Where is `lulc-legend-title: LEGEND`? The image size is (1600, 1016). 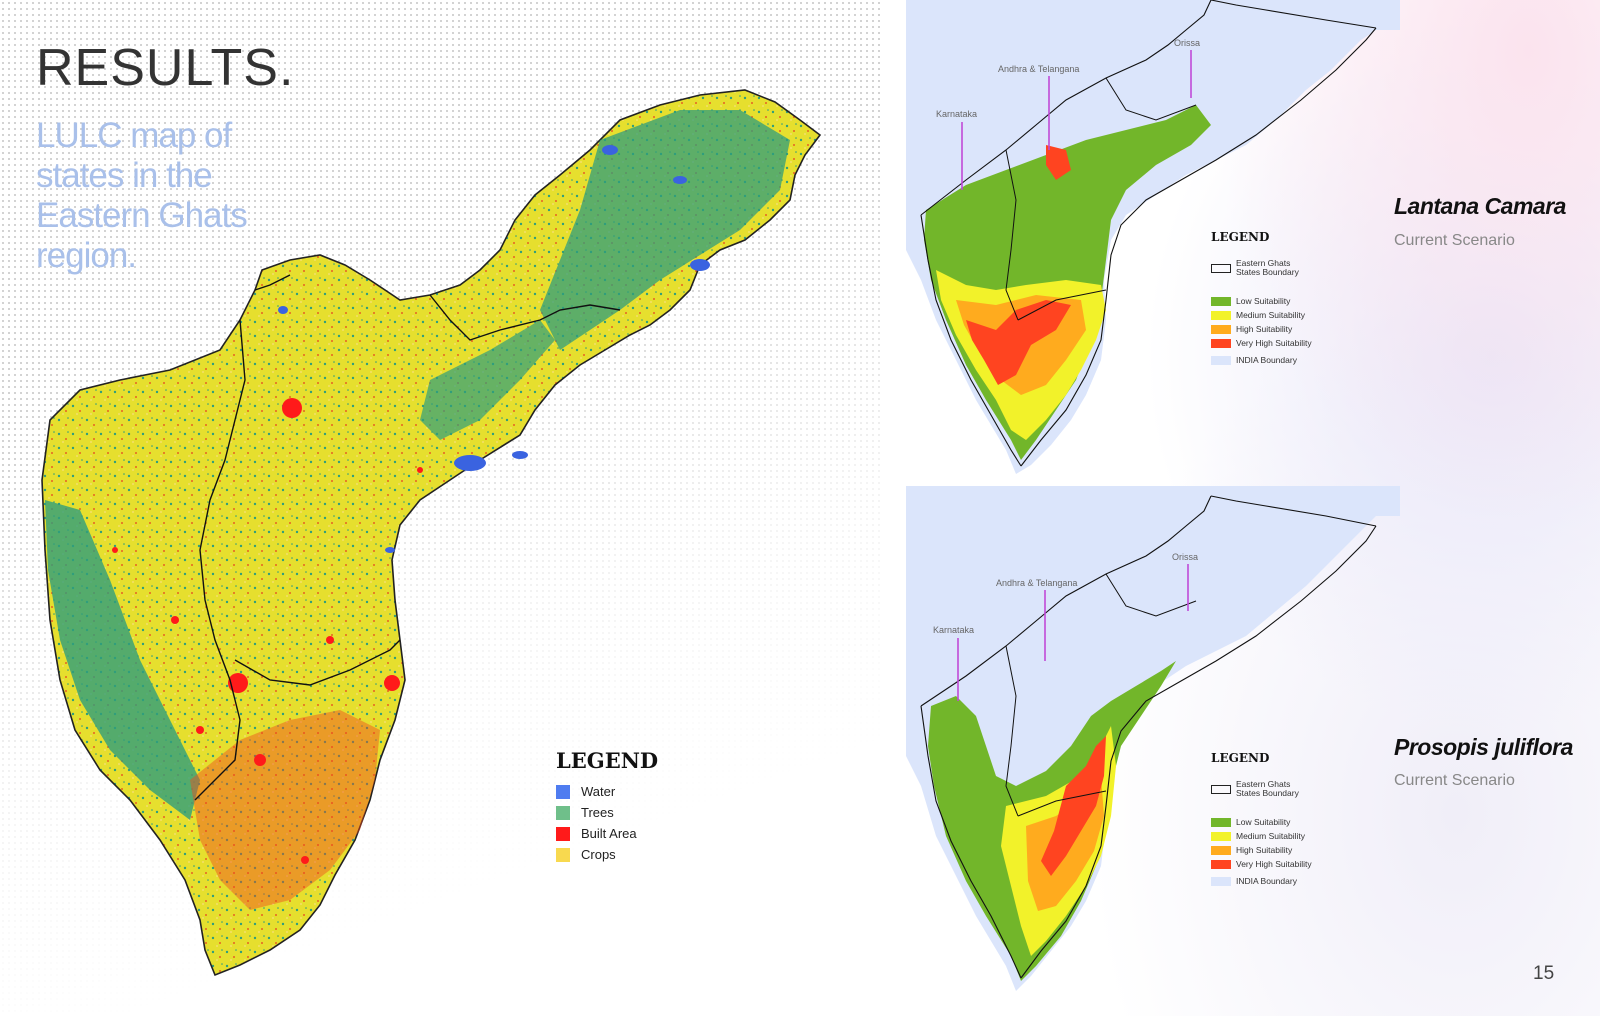 lulc-legend-title: LEGEND is located at coordinates (607, 760).